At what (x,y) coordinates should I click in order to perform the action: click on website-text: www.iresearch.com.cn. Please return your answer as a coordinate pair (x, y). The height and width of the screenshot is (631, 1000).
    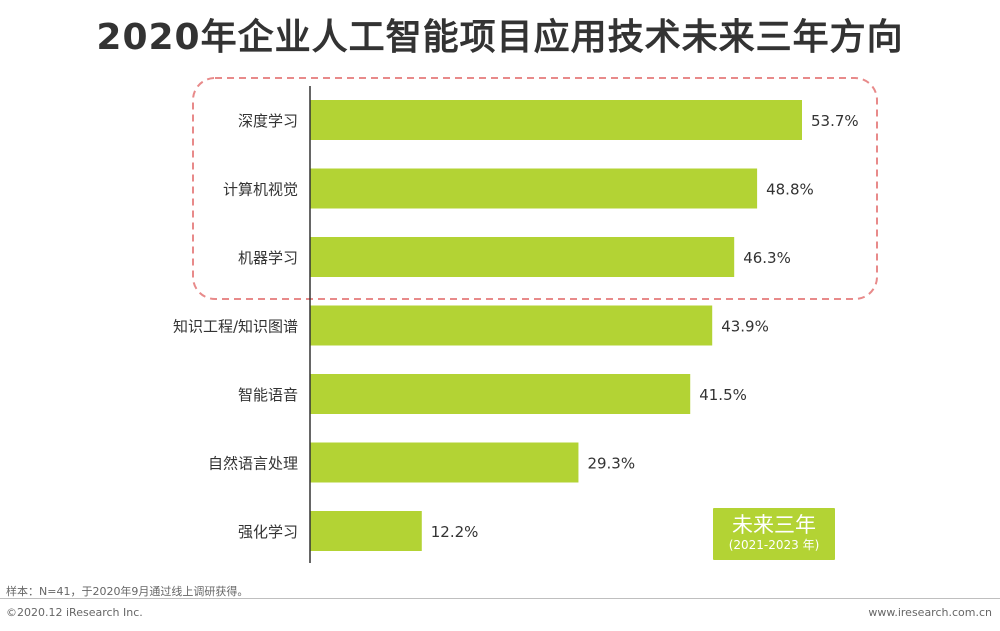
    Looking at the image, I should click on (930, 612).